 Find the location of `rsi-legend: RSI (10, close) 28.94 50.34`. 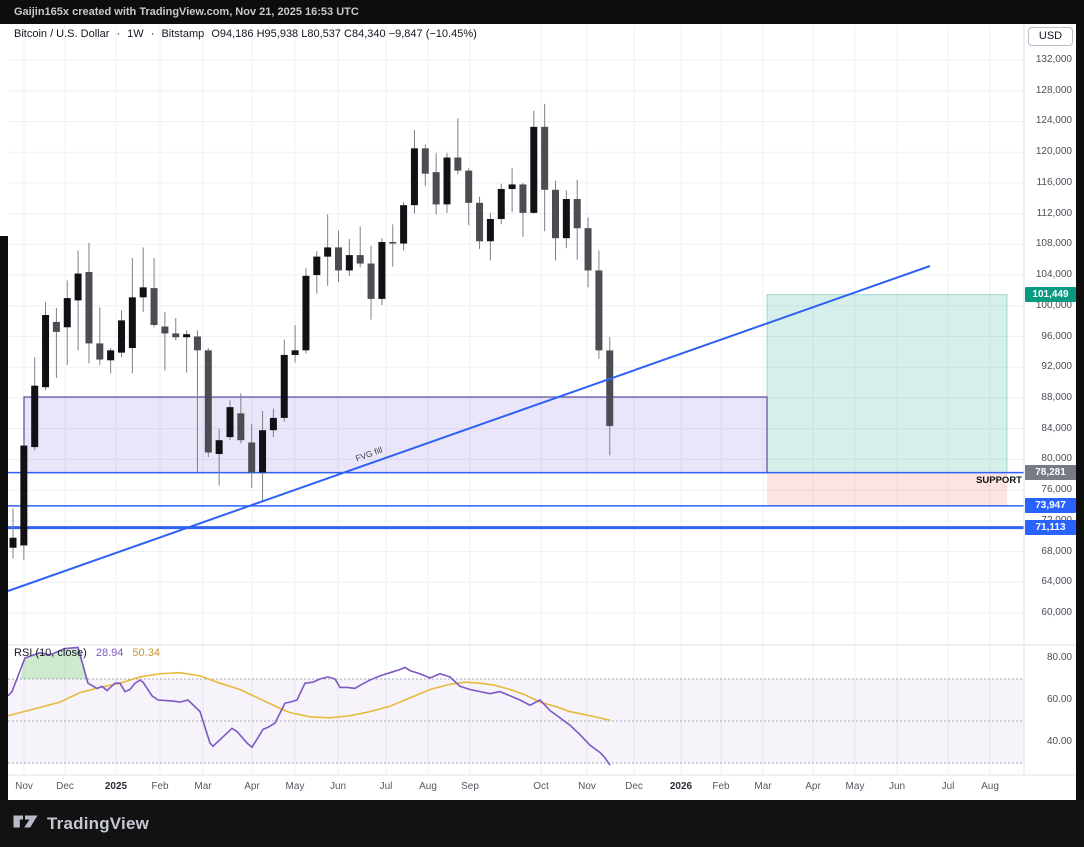

rsi-legend: RSI (10, close) 28.94 50.34 is located at coordinates (87, 653).